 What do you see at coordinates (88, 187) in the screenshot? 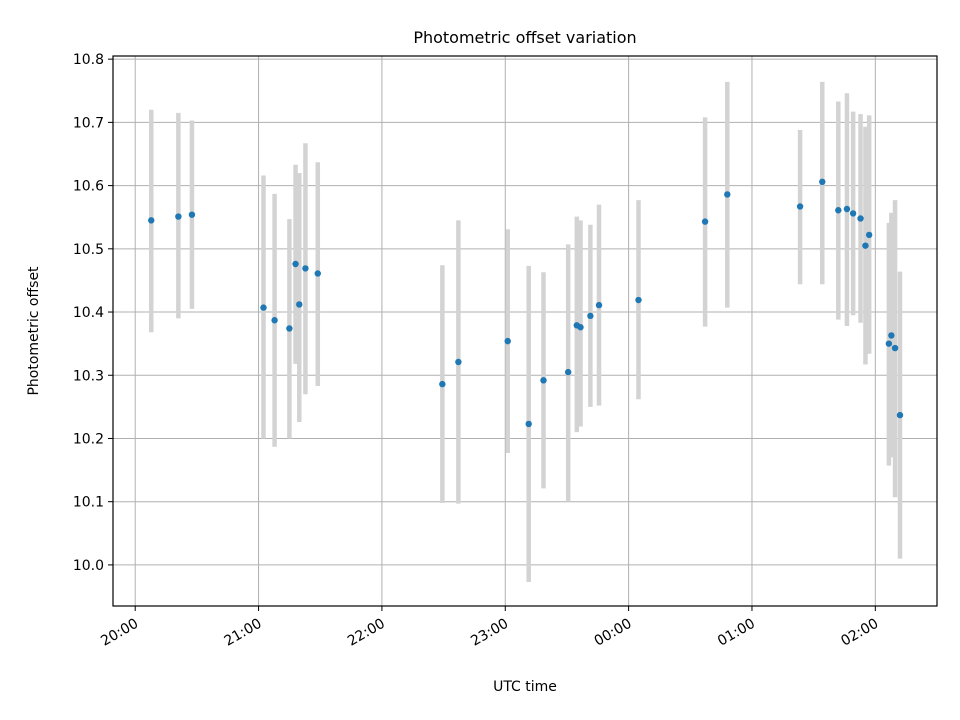
I see `y-tick-label: 10.6` at bounding box center [88, 187].